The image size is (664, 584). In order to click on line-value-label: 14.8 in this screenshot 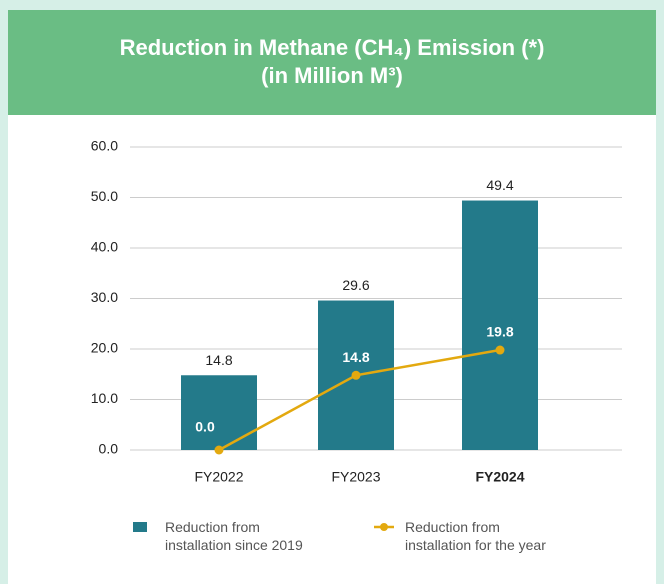, I will do `click(355, 357)`.